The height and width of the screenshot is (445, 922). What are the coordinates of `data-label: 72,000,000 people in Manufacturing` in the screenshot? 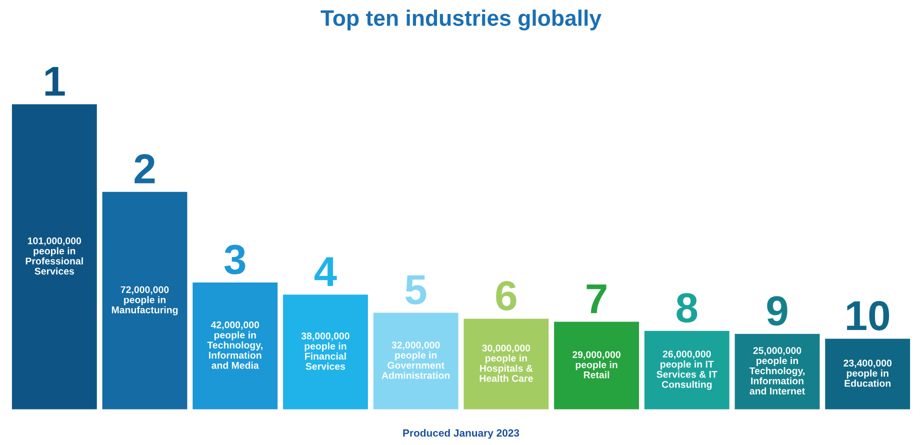 It's located at (145, 301).